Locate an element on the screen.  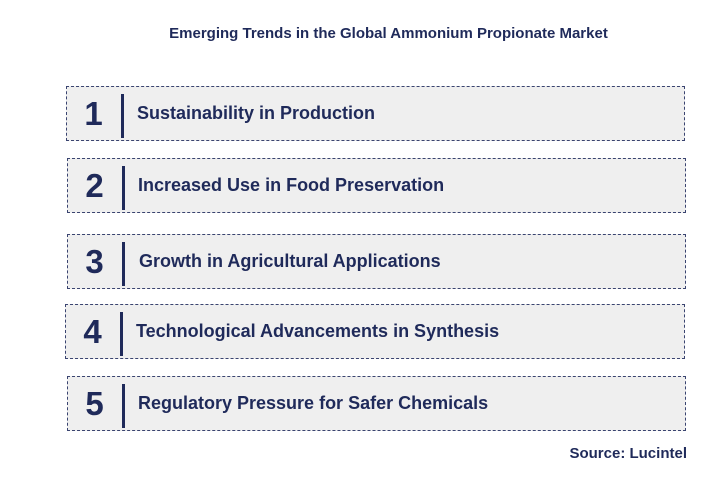
trend-label: Regulatory Pressure for Safer Chemicals is located at coordinates (313, 403).